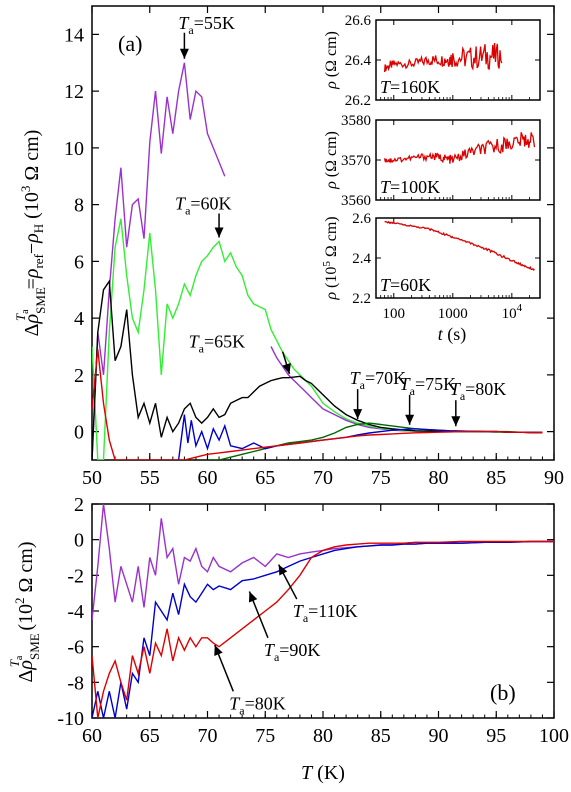  Describe the element at coordinates (79, 433) in the screenshot. I see `panel-a-ytick-label: 0` at that location.